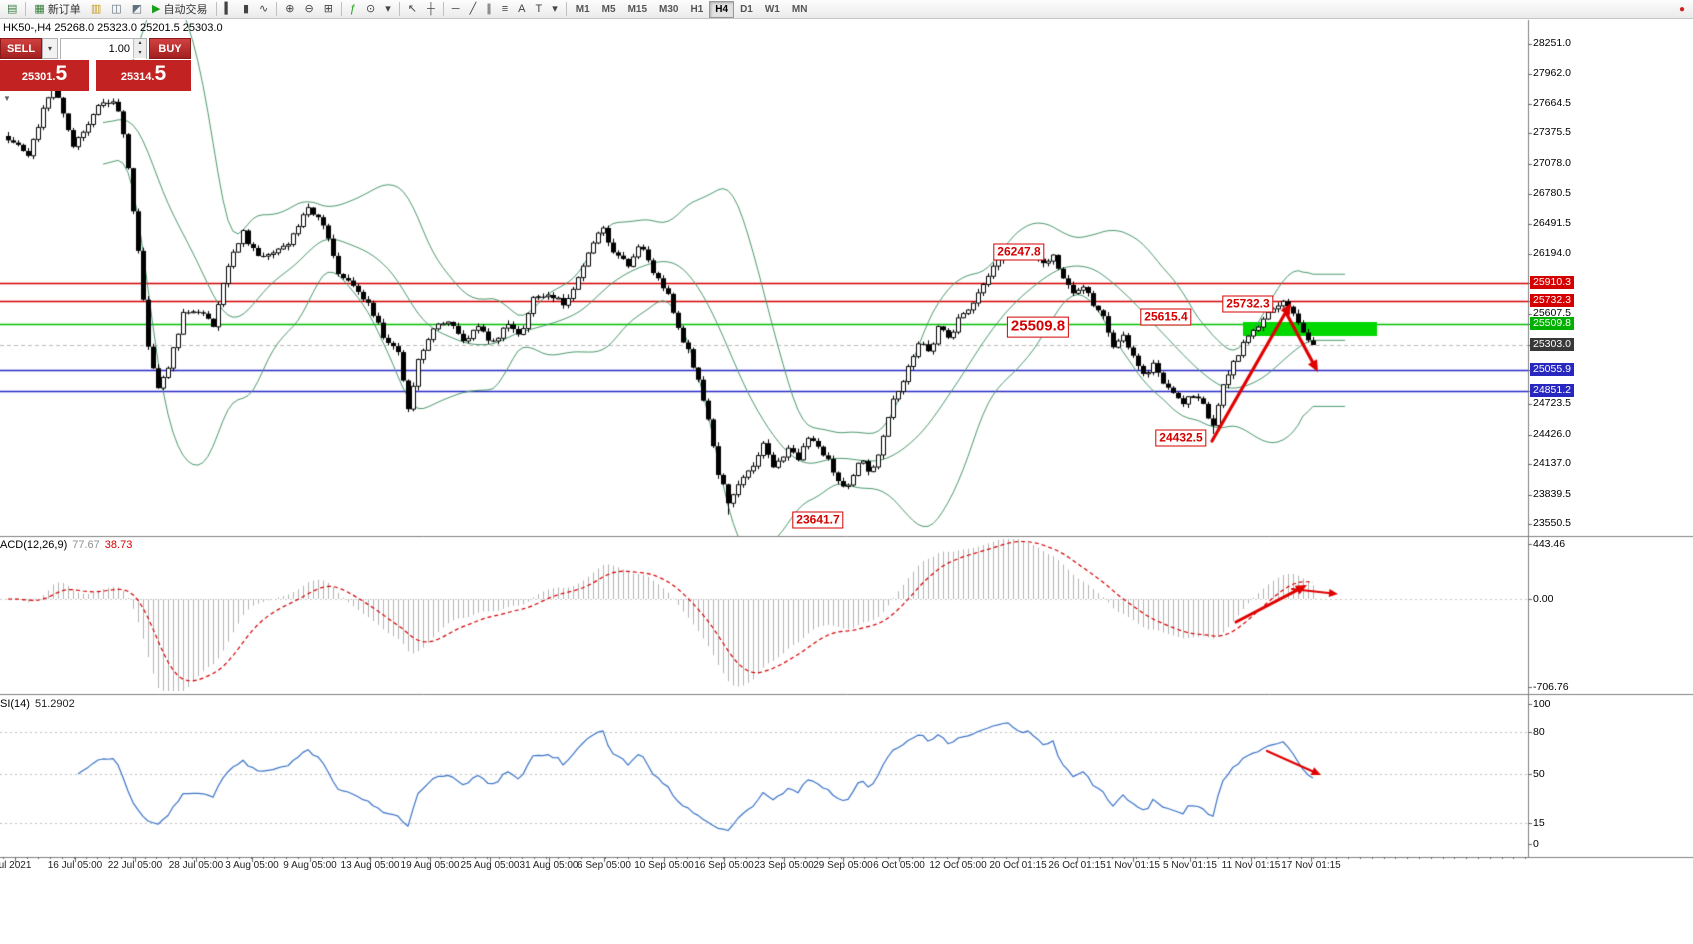 This screenshot has width=1693, height=944. I want to click on toolbar-candle-chart-mode-button: ▮, so click(246, 9).